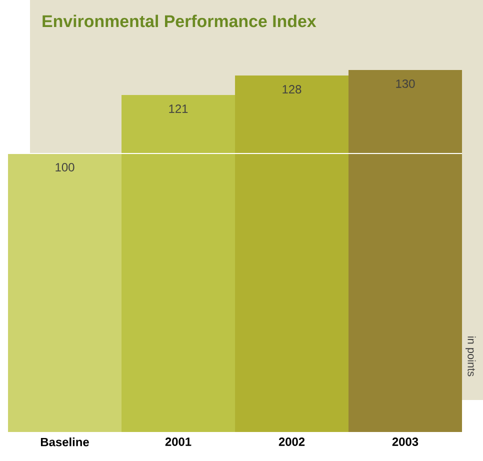 The width and height of the screenshot is (483, 461). What do you see at coordinates (64, 442) in the screenshot?
I see `x-tick-label: Baseline` at bounding box center [64, 442].